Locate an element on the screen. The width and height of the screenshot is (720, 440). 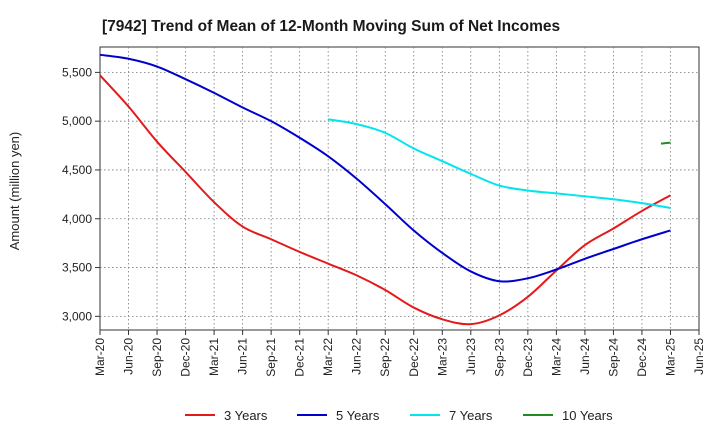
x-tick-label: Jun-21 is located at coordinates (243, 356).